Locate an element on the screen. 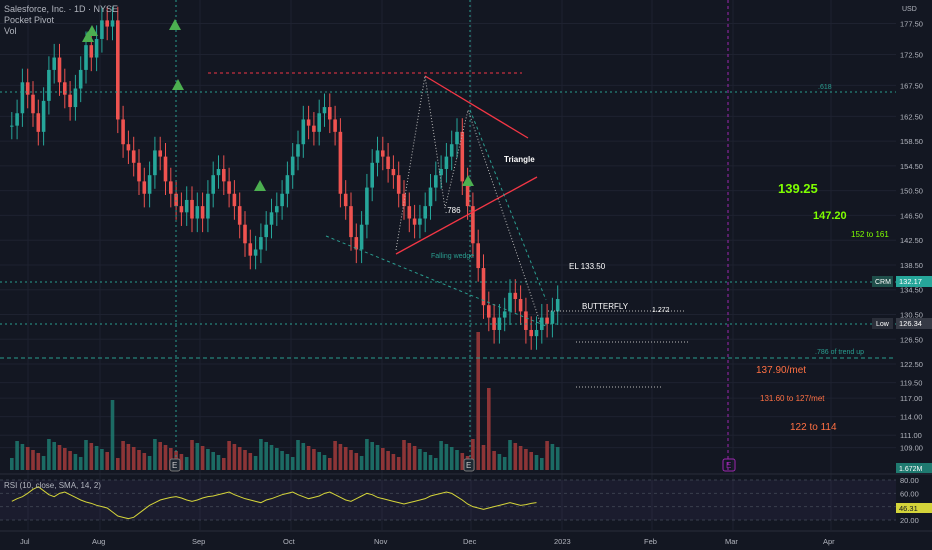  volume-tag is located at coordinates (914, 468).